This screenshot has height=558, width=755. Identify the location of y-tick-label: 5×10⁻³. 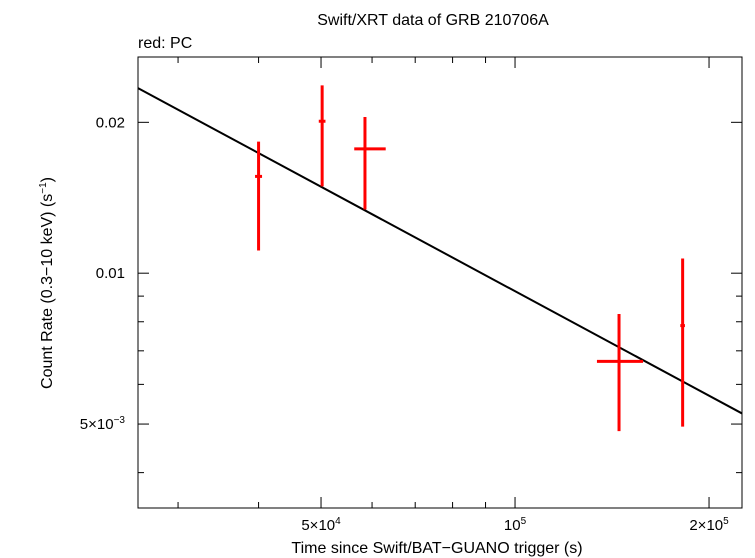
(103, 424).